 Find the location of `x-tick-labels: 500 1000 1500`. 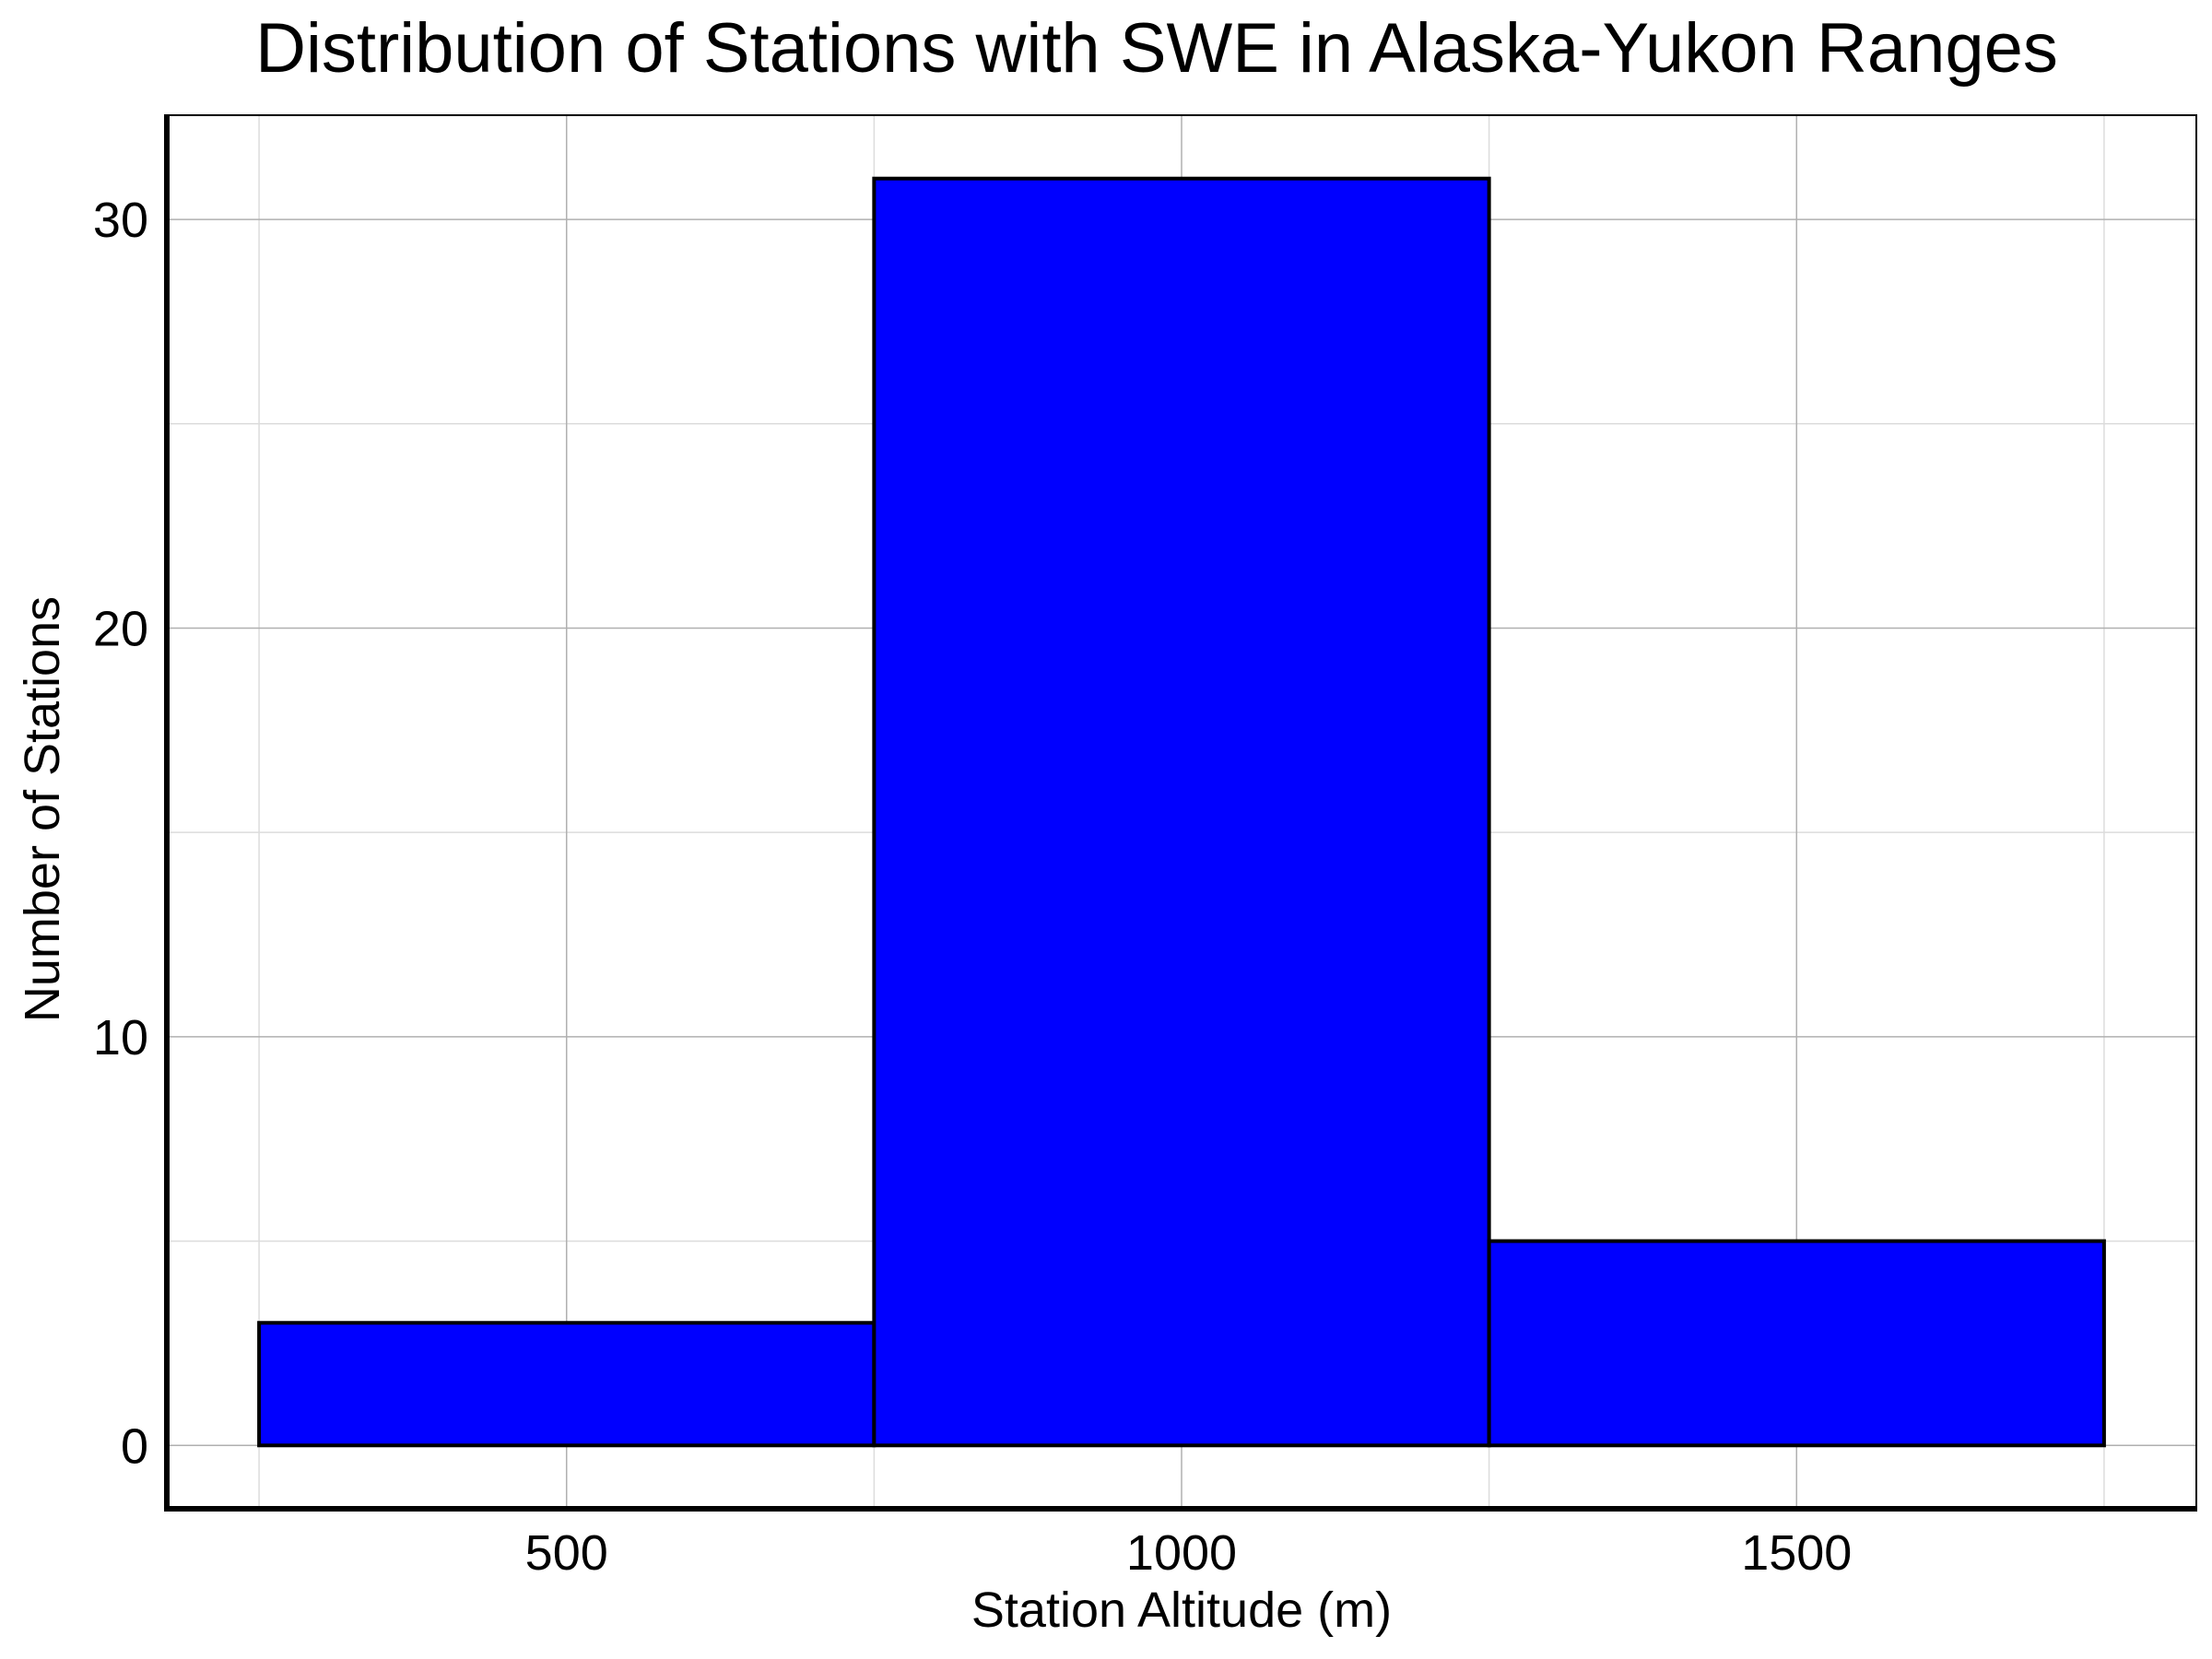

x-tick-labels: 500 1000 1500 is located at coordinates (1189, 1553).